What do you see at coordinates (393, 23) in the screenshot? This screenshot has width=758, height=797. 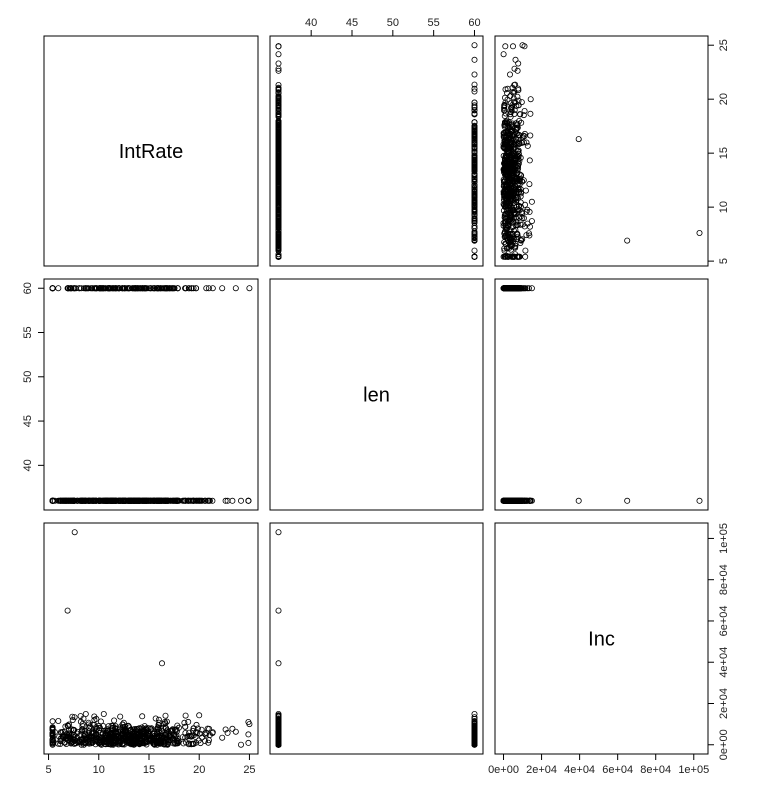 I see `tick-label: 50` at bounding box center [393, 23].